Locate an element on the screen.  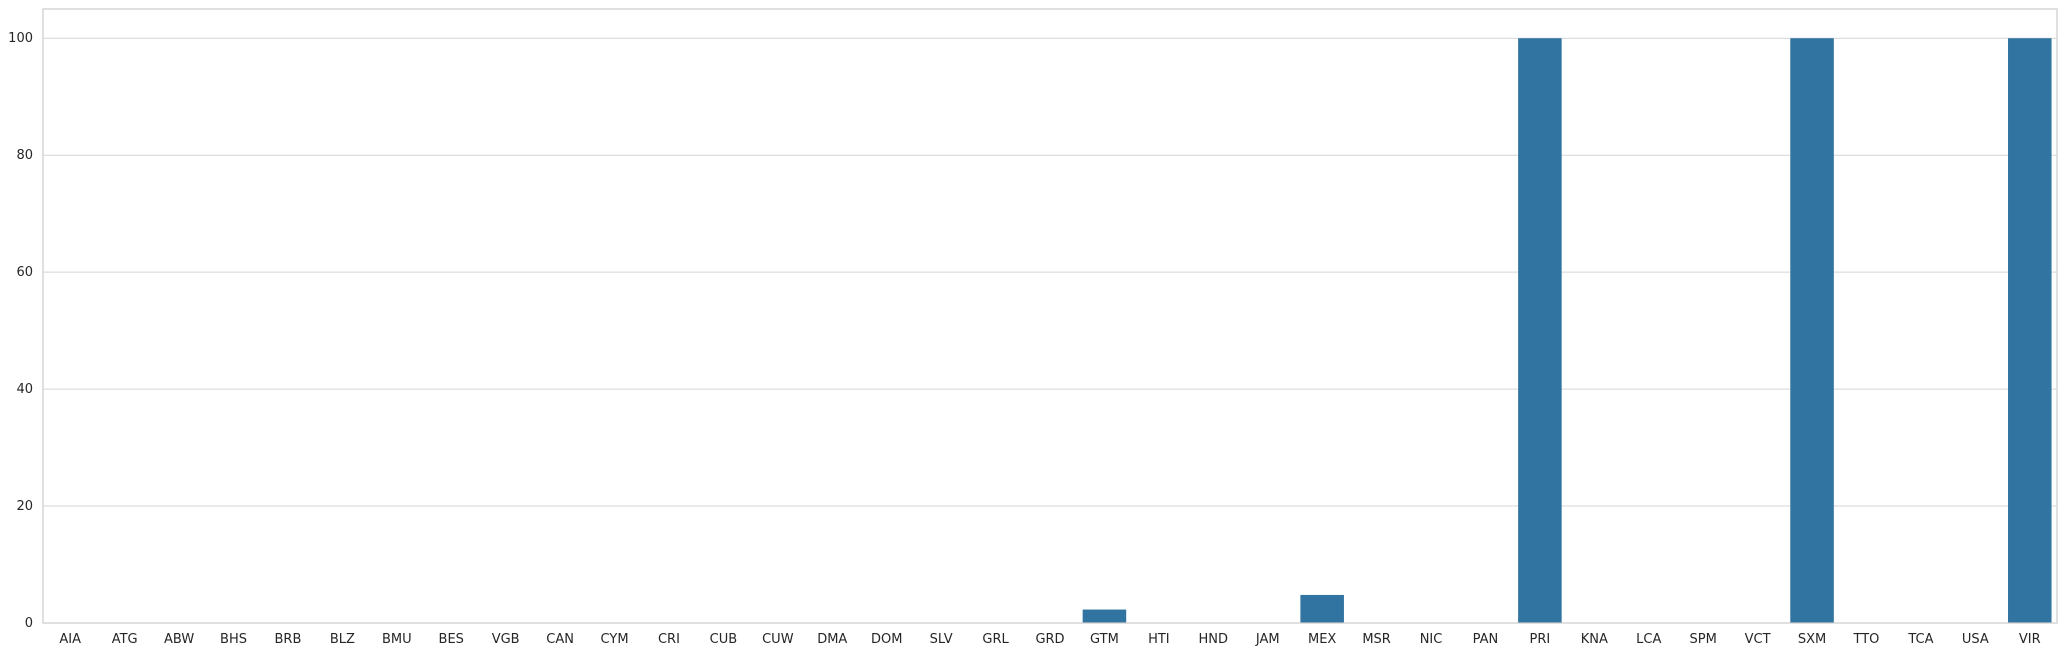
x-tick-label: JAM is located at coordinates (1267, 639).